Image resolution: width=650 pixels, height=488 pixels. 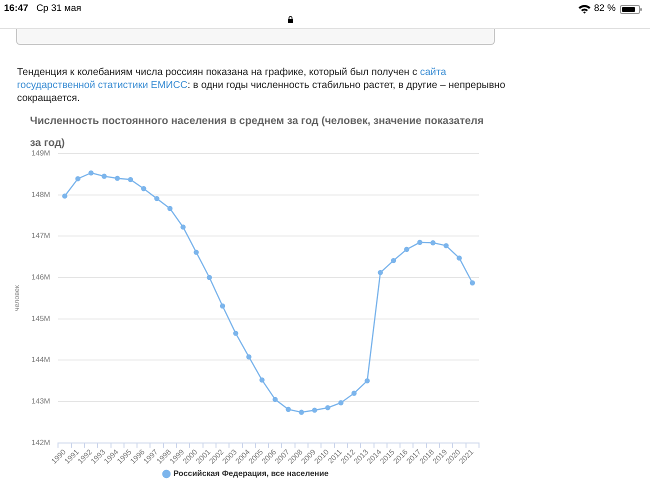 What do you see at coordinates (605, 8) in the screenshot?
I see `text: 82 %` at bounding box center [605, 8].